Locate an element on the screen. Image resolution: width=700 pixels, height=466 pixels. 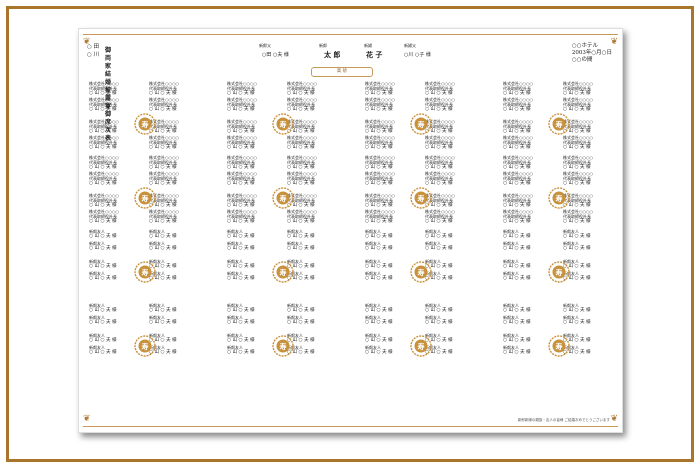
groom-father-name: ○田 ○夫 様 is located at coordinates (275, 55).